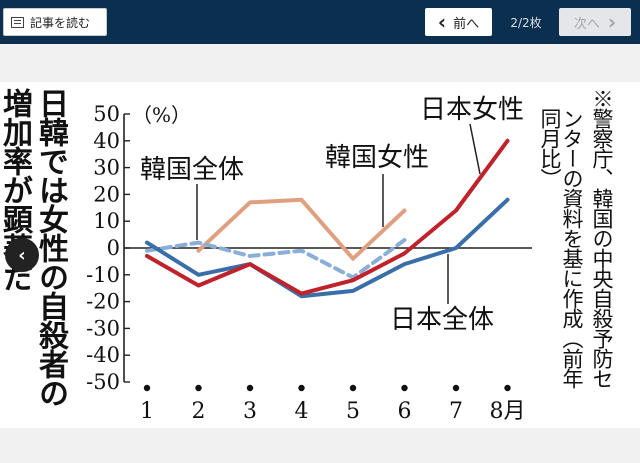 The image size is (640, 463). I want to click on overlay-prev-button: ‹, so click(22, 255).